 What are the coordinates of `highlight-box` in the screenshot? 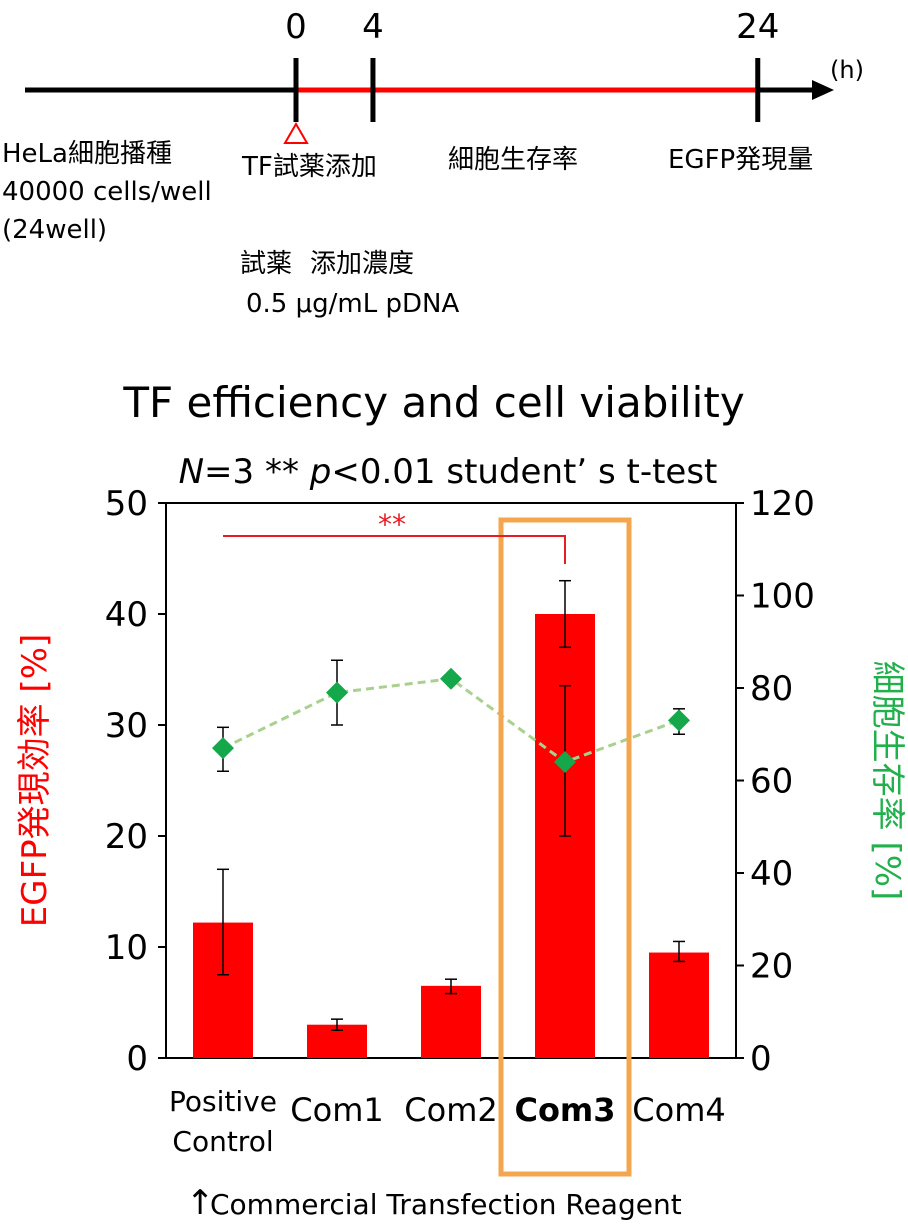 It's located at (565, 847).